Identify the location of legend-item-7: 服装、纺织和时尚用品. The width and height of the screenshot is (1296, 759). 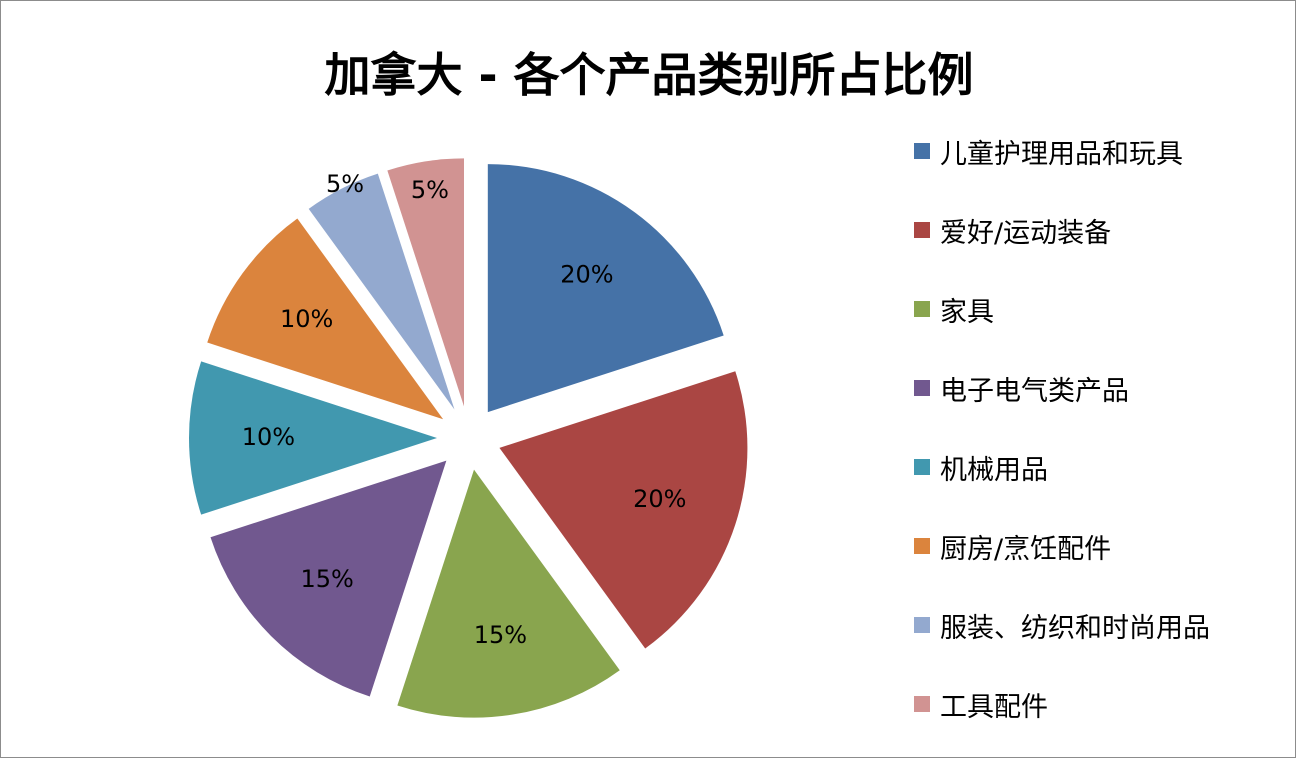
(1062, 625).